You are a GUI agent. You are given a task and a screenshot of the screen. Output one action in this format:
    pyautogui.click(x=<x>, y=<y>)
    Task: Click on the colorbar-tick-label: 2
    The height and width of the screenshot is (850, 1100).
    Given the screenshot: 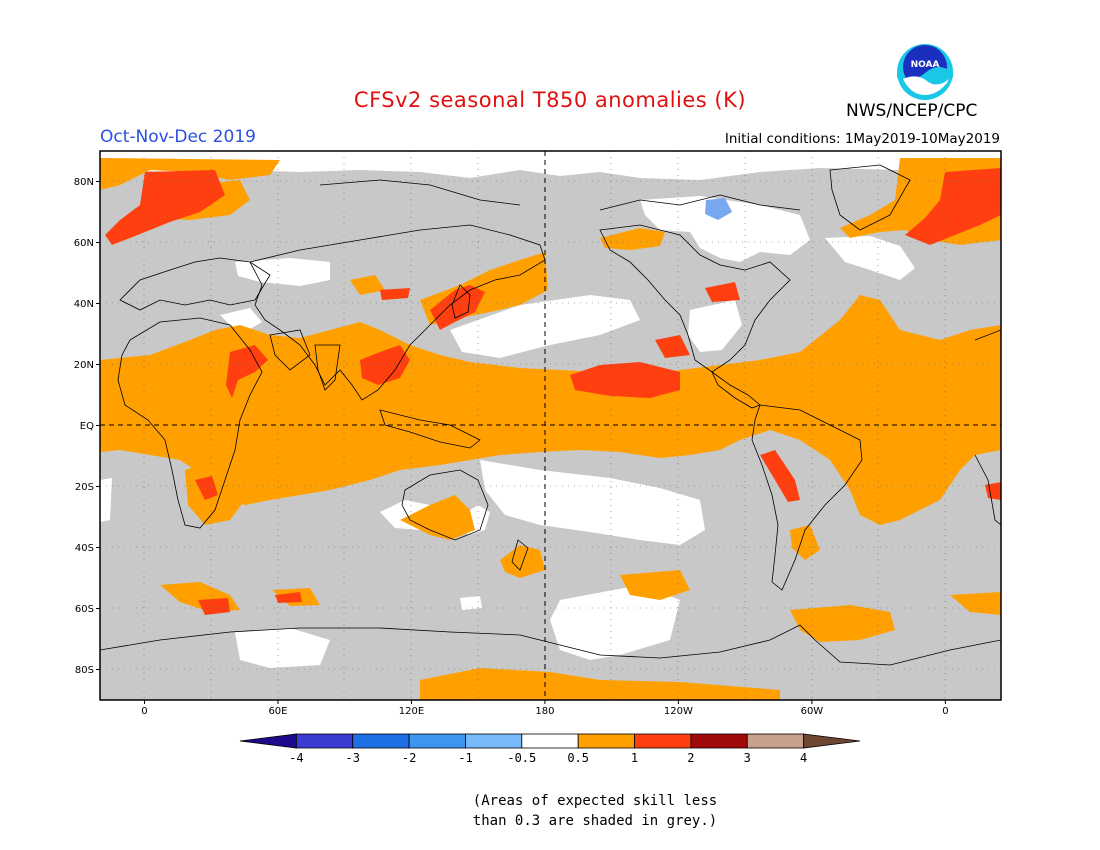 What is the action you would take?
    pyautogui.click(x=690, y=758)
    